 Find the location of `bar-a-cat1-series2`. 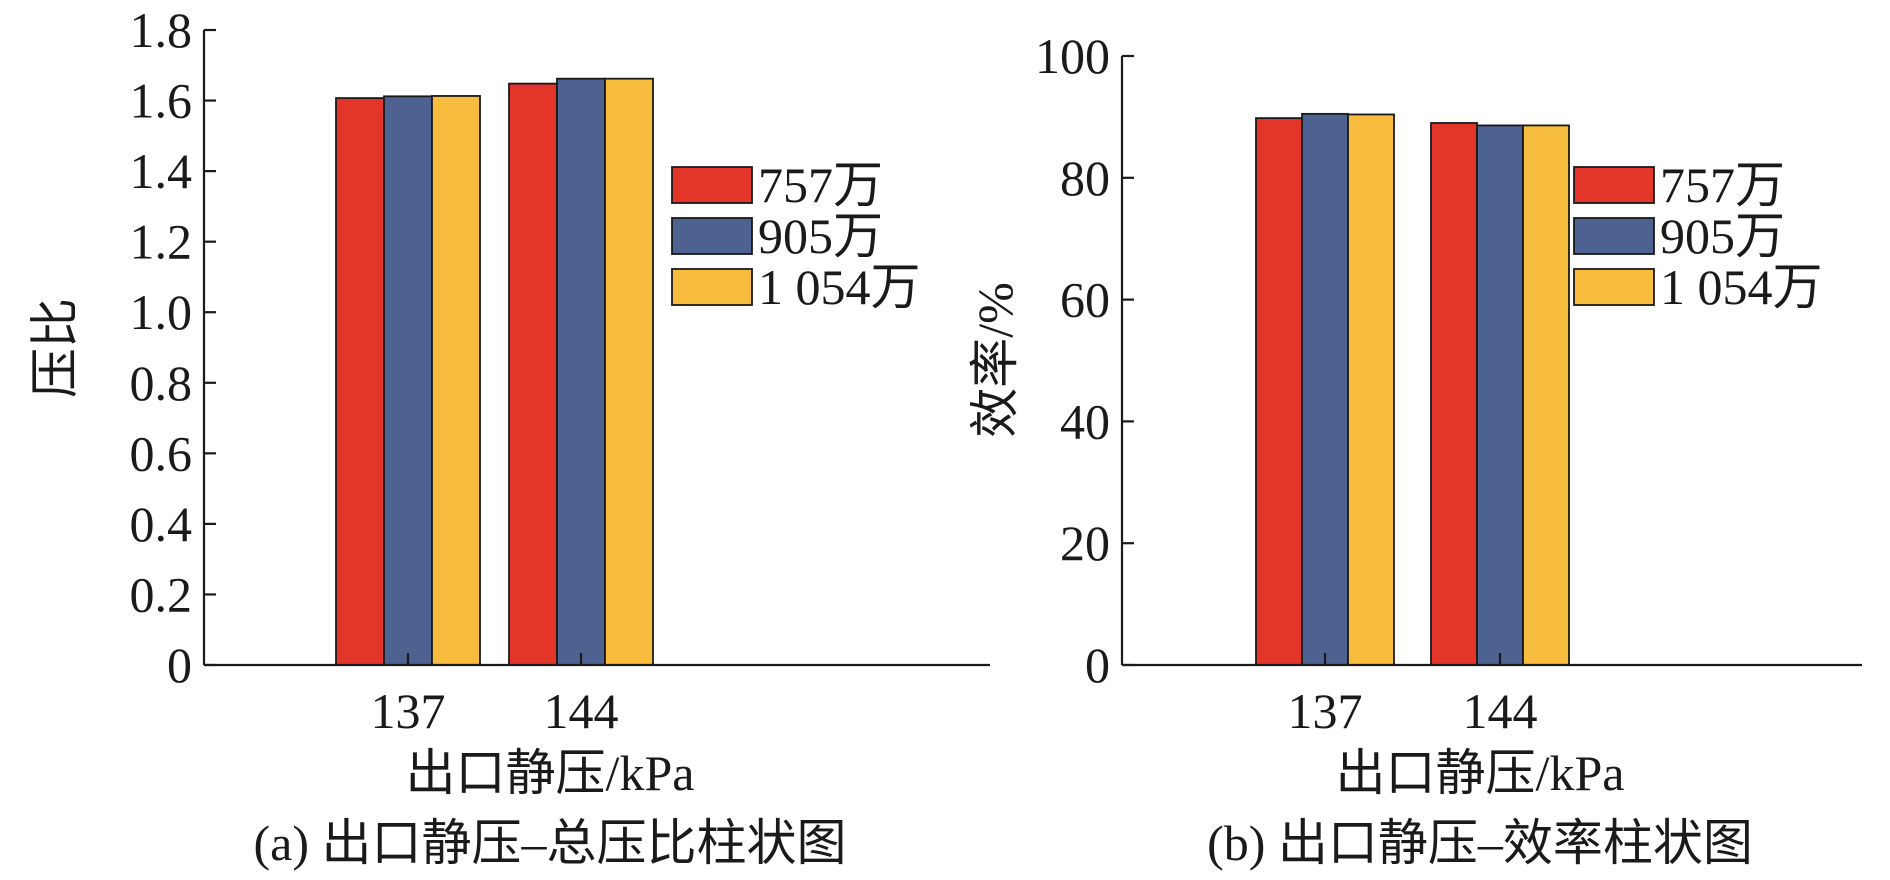

bar-a-cat1-series2 is located at coordinates (629, 371).